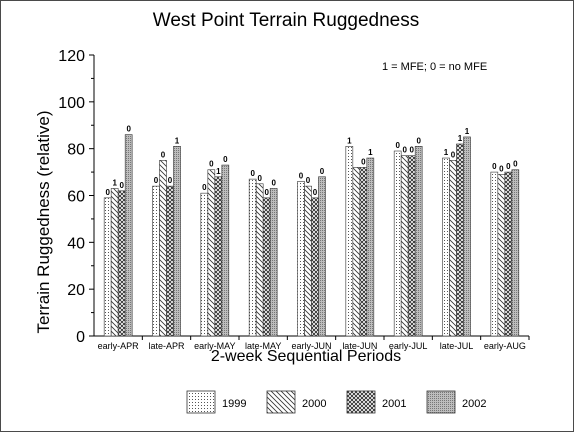  Describe the element at coordinates (370, 247) in the screenshot. I see `bar-2002-late-JUN` at that location.